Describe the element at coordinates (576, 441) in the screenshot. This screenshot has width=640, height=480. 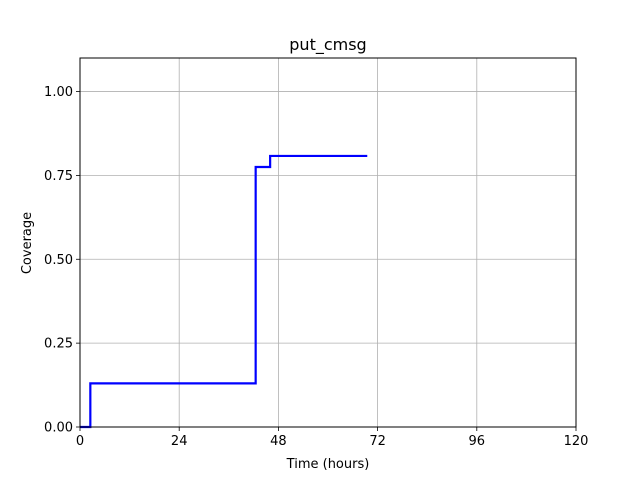
I see `x-tick-label: 120` at that location.